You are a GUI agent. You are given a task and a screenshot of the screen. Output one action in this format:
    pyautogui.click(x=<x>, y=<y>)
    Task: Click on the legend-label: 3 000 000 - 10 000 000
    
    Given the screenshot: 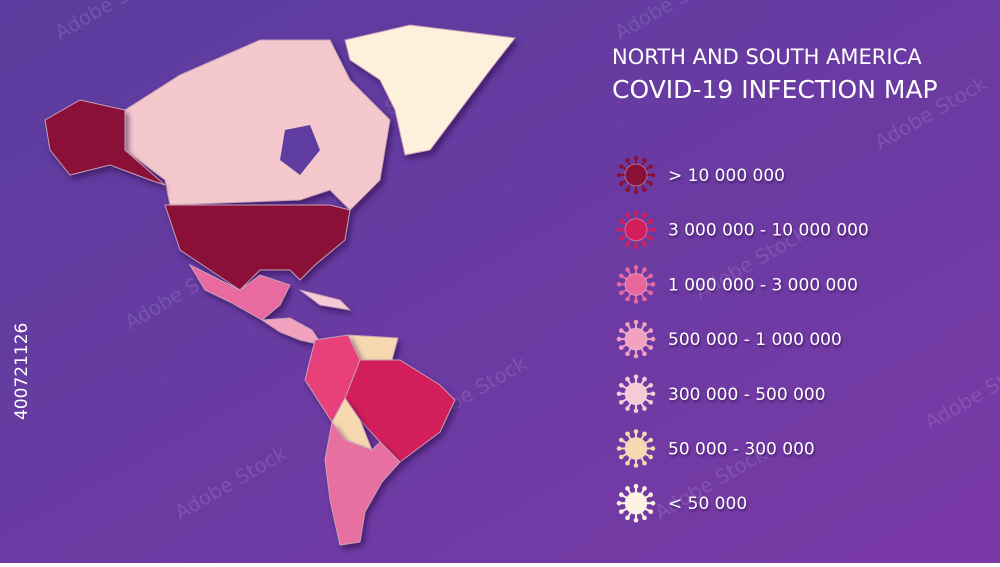 What is the action you would take?
    pyautogui.click(x=768, y=231)
    